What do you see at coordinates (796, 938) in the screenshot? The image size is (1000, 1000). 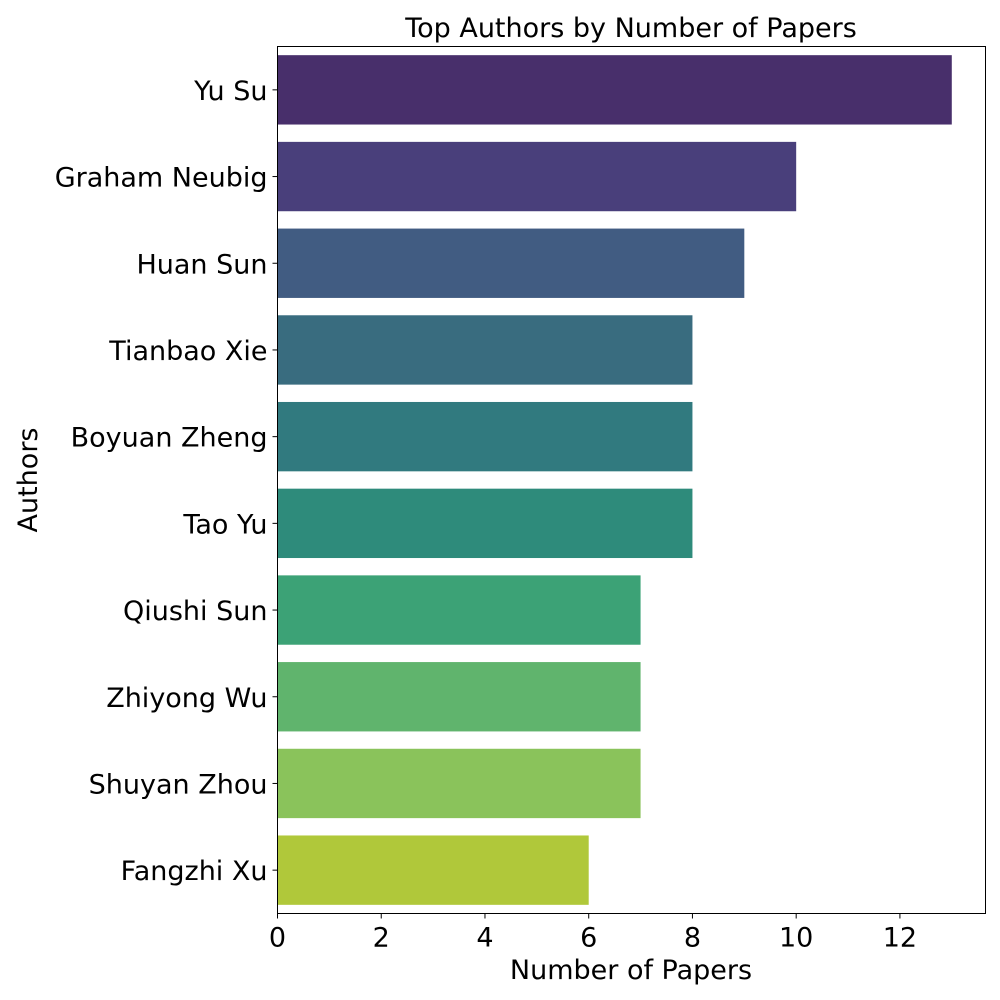 I see `x-tick-label: 10` at bounding box center [796, 938].